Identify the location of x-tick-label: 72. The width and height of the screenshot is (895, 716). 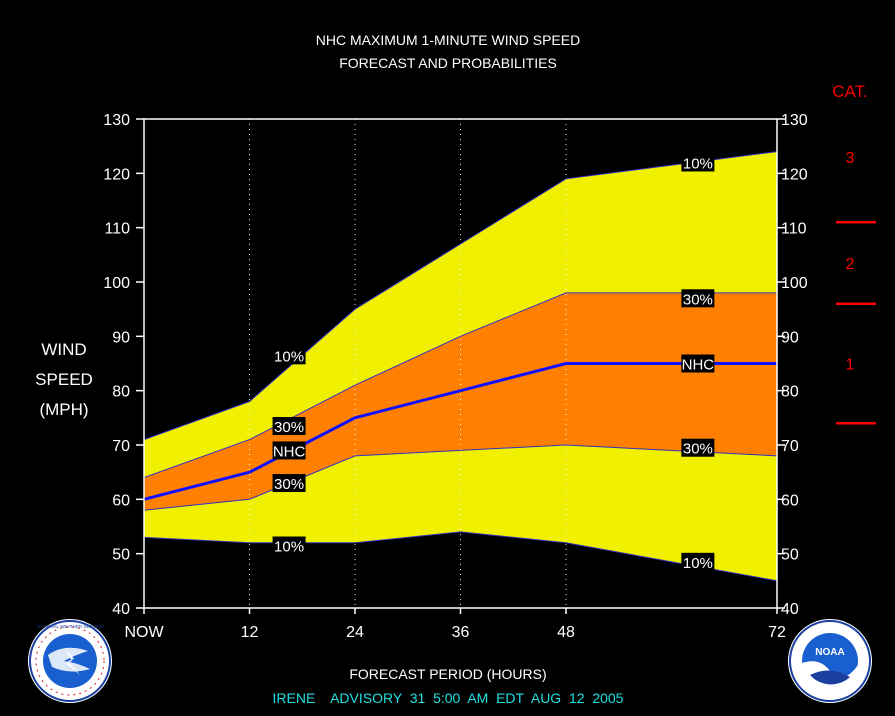
(777, 632).